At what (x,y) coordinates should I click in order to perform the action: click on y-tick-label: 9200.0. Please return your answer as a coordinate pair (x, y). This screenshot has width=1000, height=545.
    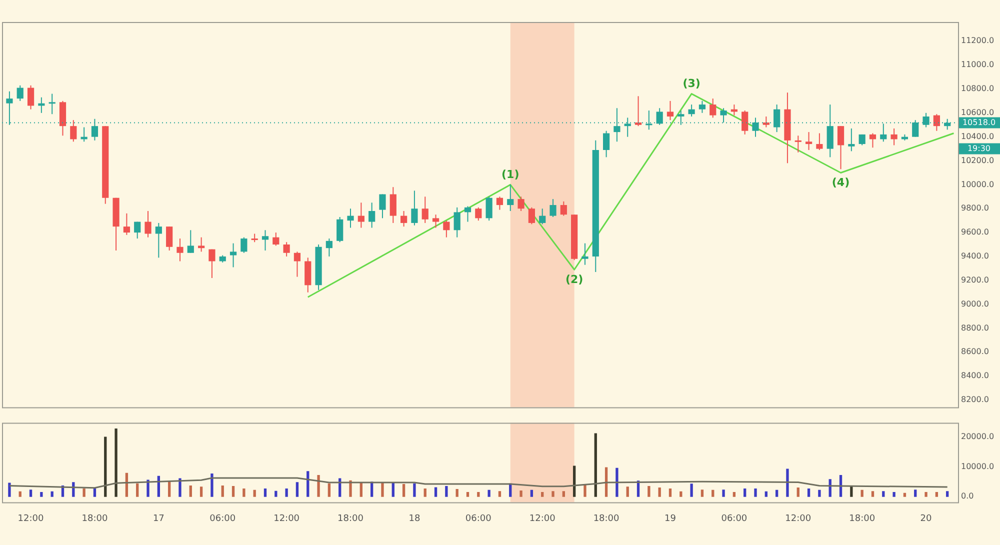
    Looking at the image, I should click on (975, 279).